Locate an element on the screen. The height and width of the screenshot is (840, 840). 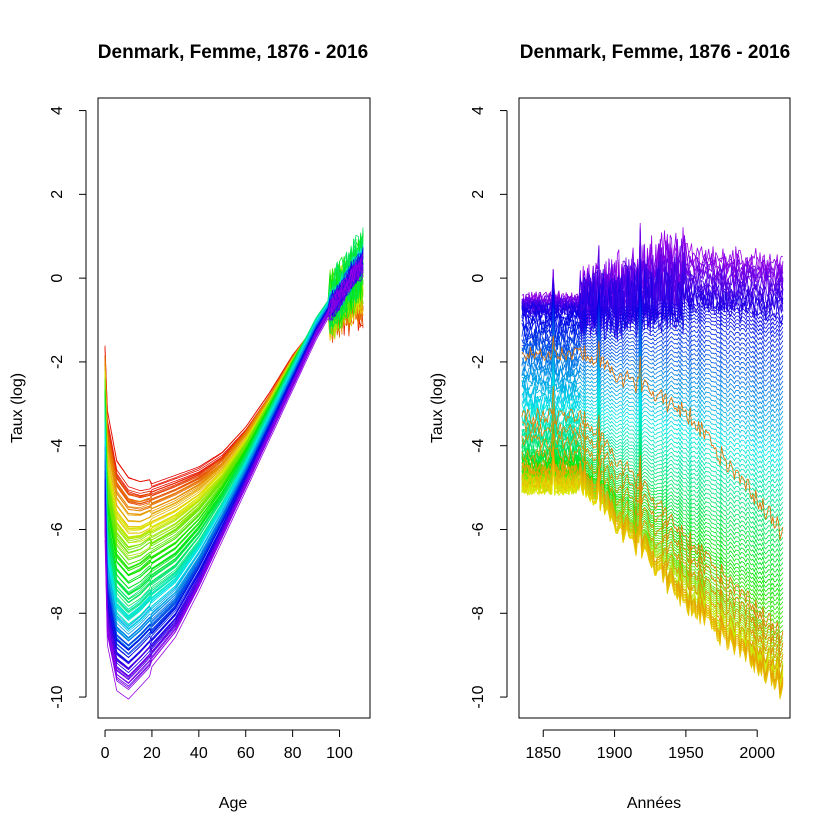
age-x-tick-label: 80 is located at coordinates (293, 753).